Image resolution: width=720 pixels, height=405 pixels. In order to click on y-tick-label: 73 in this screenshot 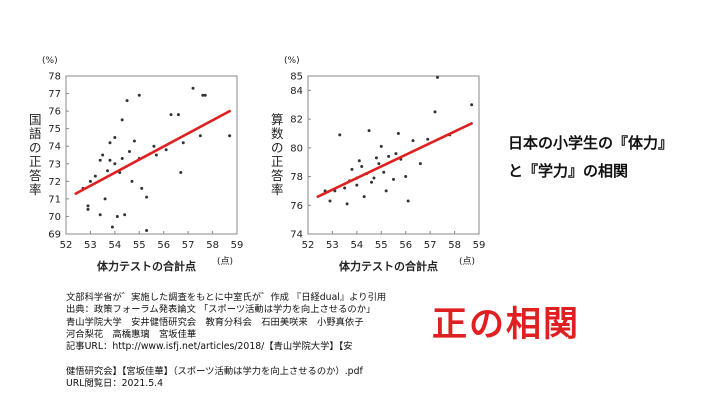, I will do `click(54, 164)`.